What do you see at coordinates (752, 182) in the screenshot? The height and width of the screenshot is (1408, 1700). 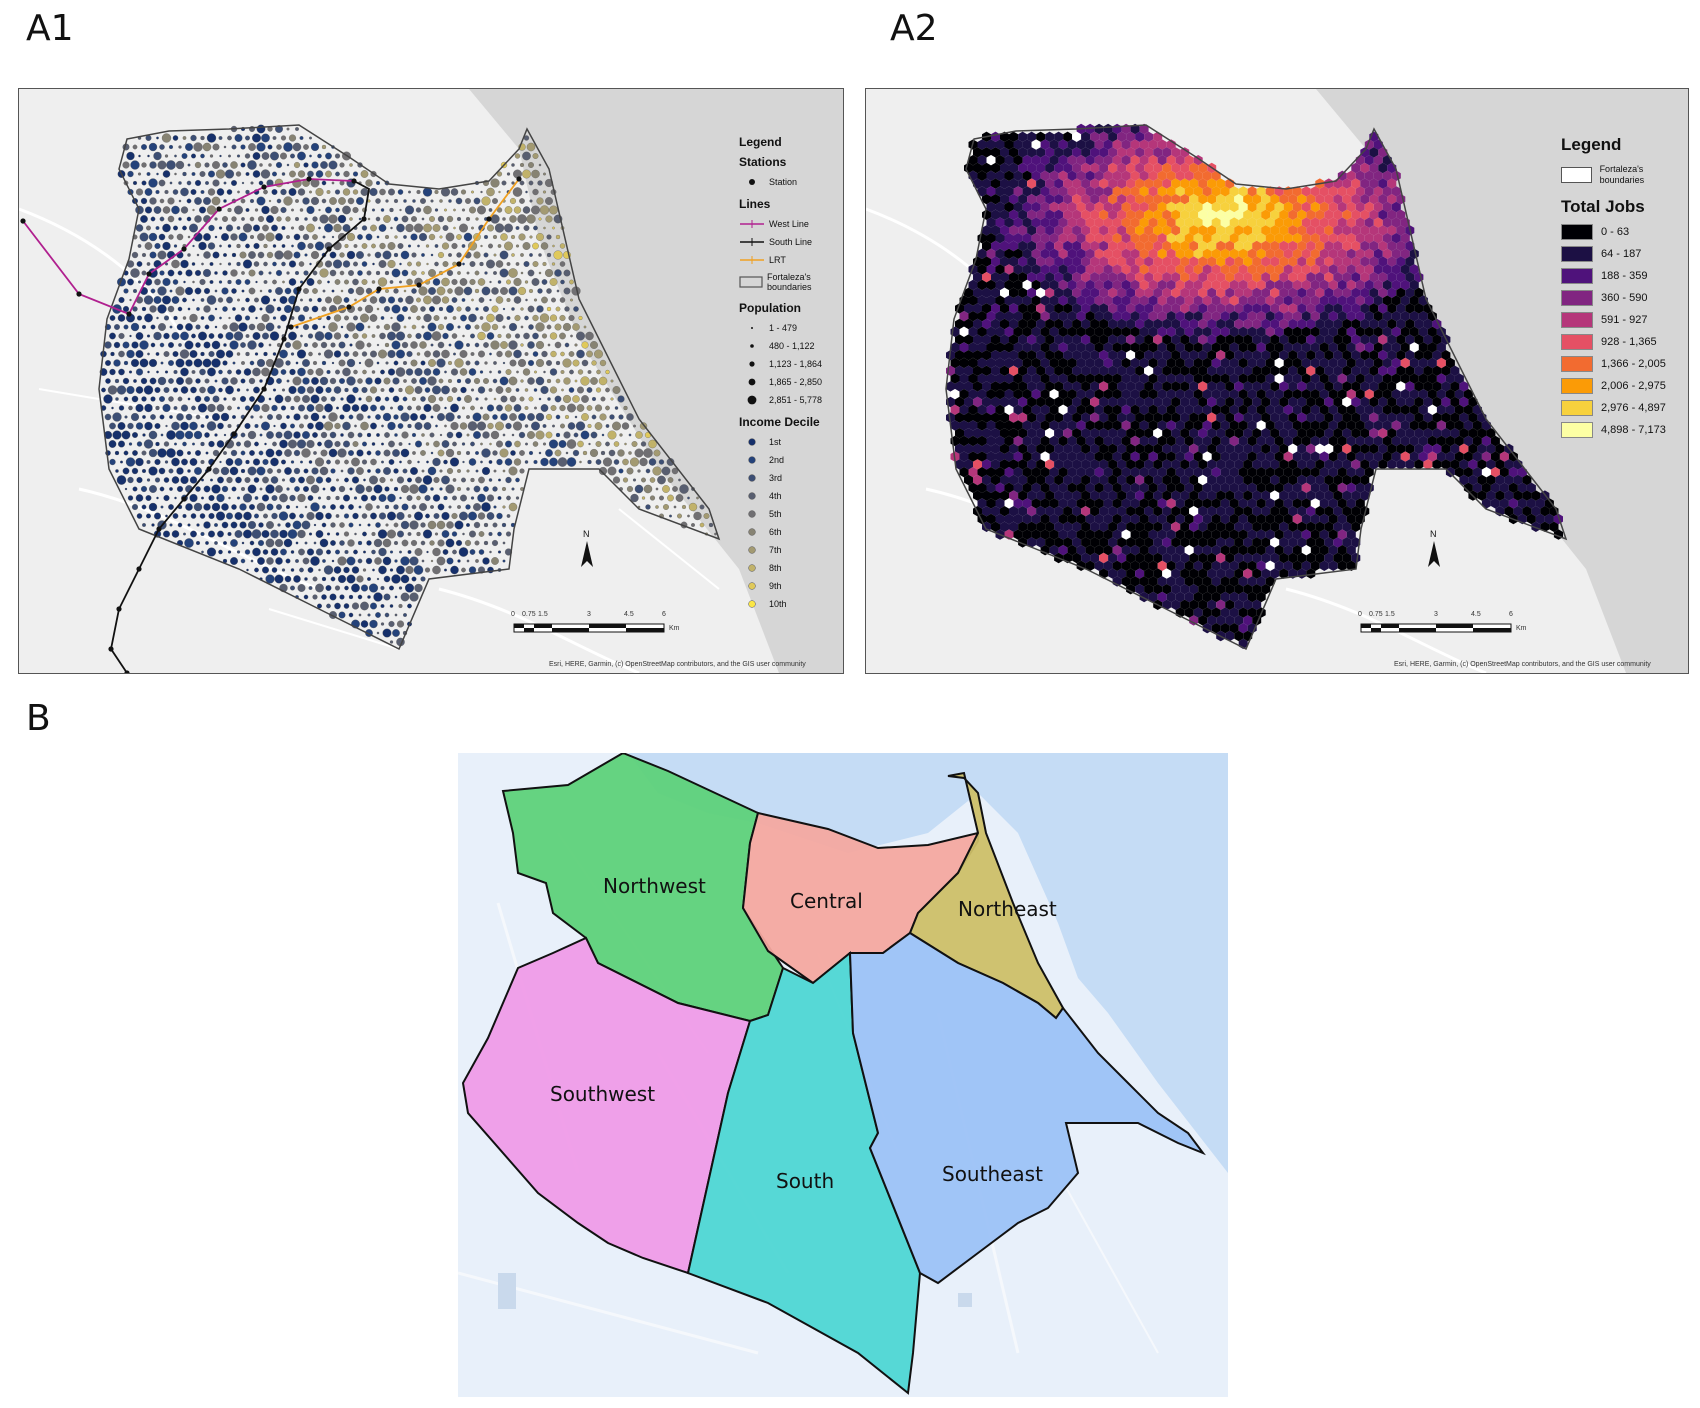 I see `station-dot-icon` at bounding box center [752, 182].